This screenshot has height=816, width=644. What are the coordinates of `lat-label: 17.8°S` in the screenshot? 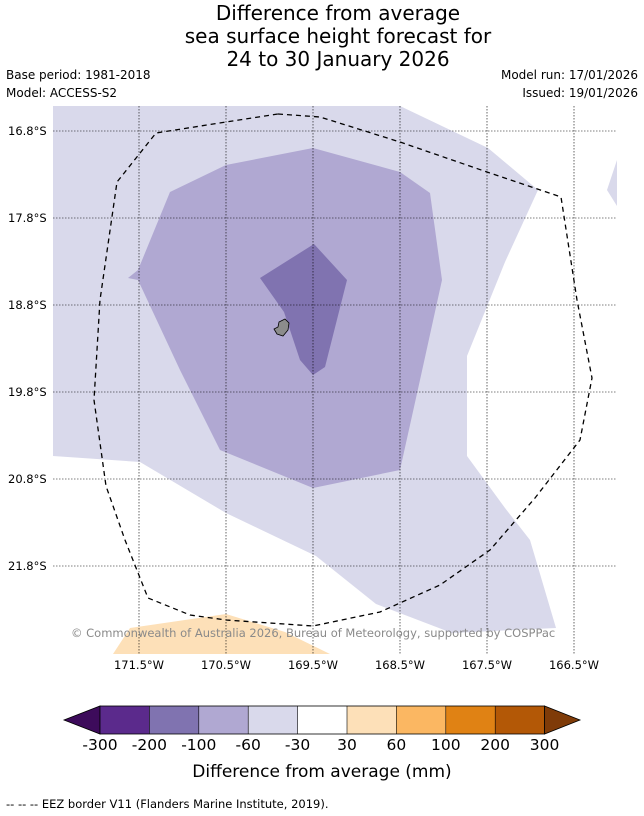 It's located at (27, 218).